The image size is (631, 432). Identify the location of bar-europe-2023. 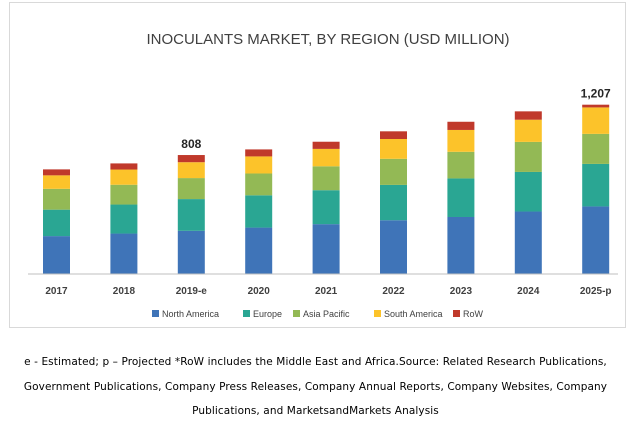
(461, 197).